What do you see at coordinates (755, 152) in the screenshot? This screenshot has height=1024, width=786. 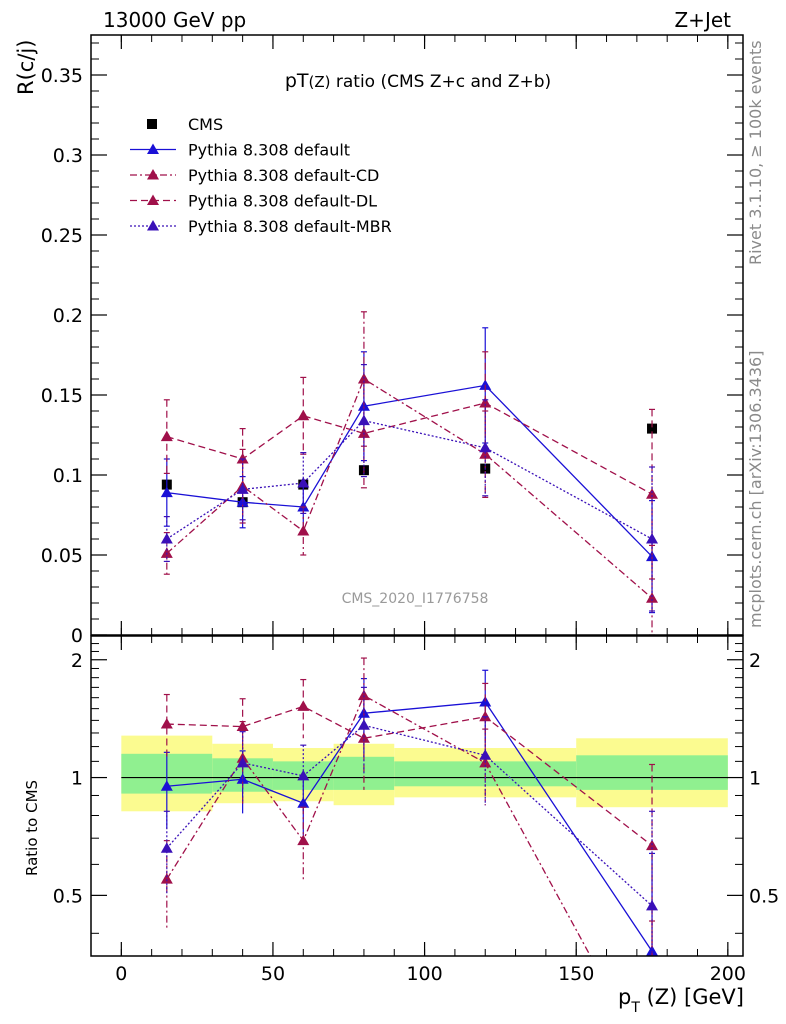 I see `rivet-side-label: Rivet 3.1.10, ≥ 100k events` at bounding box center [755, 152].